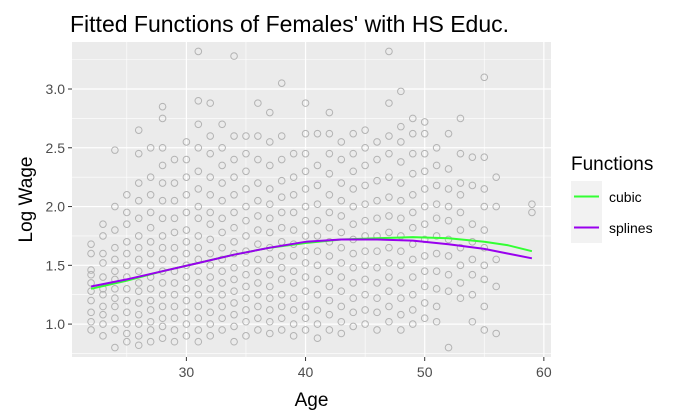 Image resolution: width=700 pixels, height=420 pixels. What do you see at coordinates (56, 207) in the screenshot?
I see `y-tick-label: 2.0` at bounding box center [56, 207].